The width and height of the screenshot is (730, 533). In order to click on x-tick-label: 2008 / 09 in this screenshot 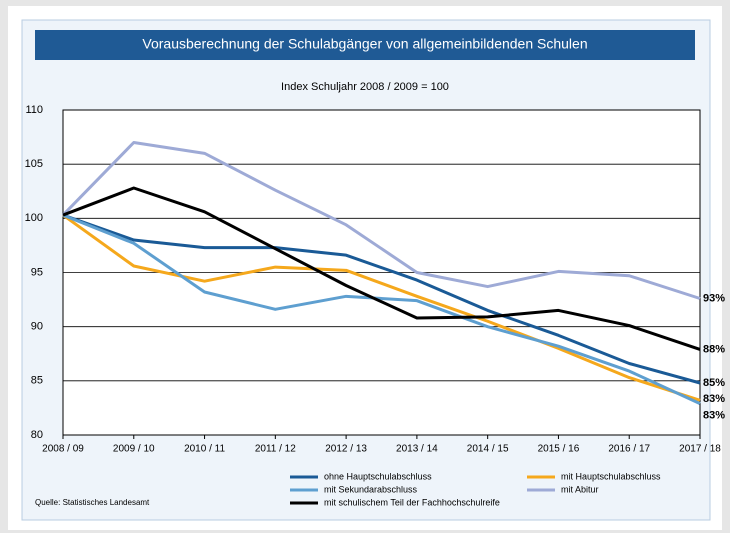, I will do `click(63, 449)`.